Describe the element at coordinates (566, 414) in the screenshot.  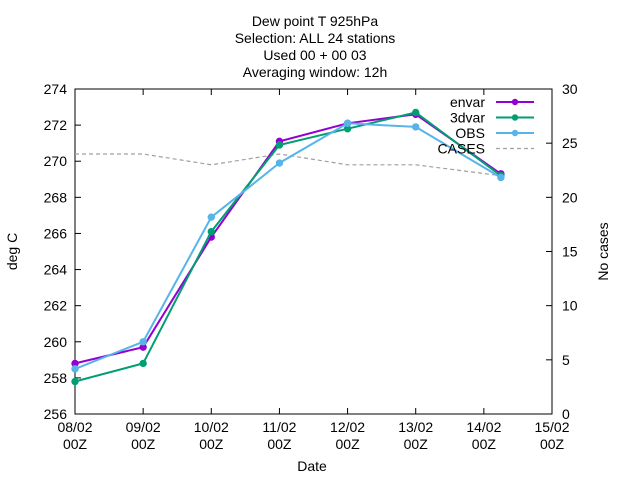
I see `y2-tick-label: 0` at that location.